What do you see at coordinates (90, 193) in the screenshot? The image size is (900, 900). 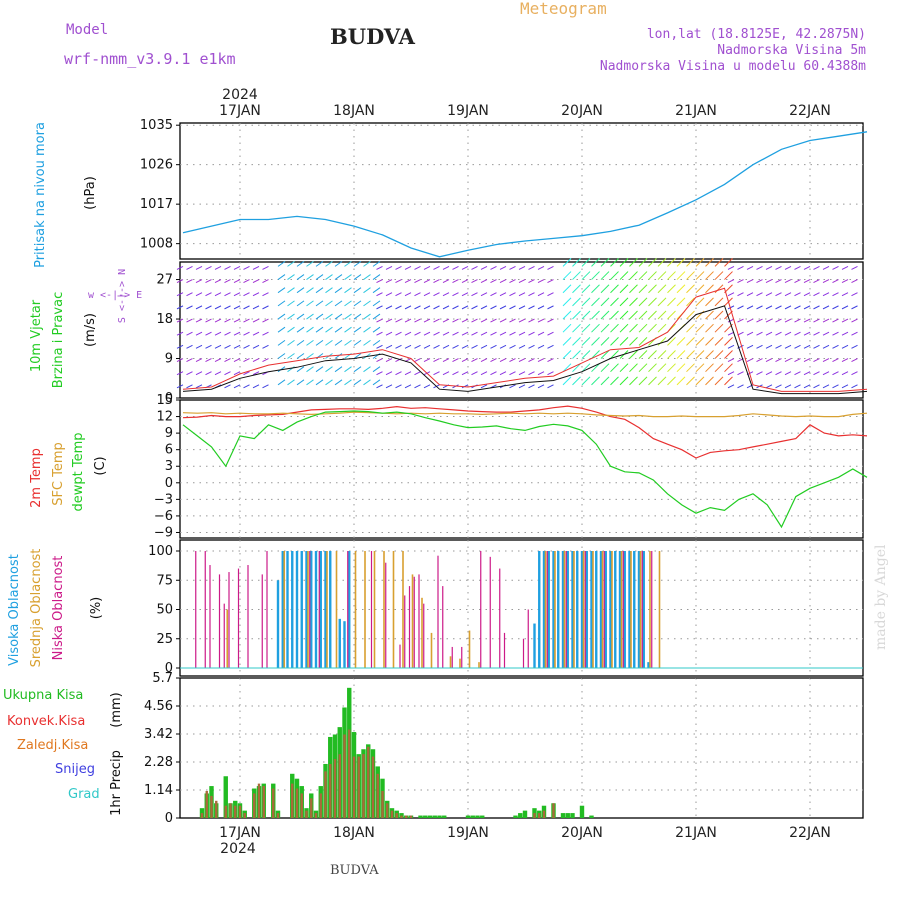 I see `pressure-unit: (hPa)` at bounding box center [90, 193].